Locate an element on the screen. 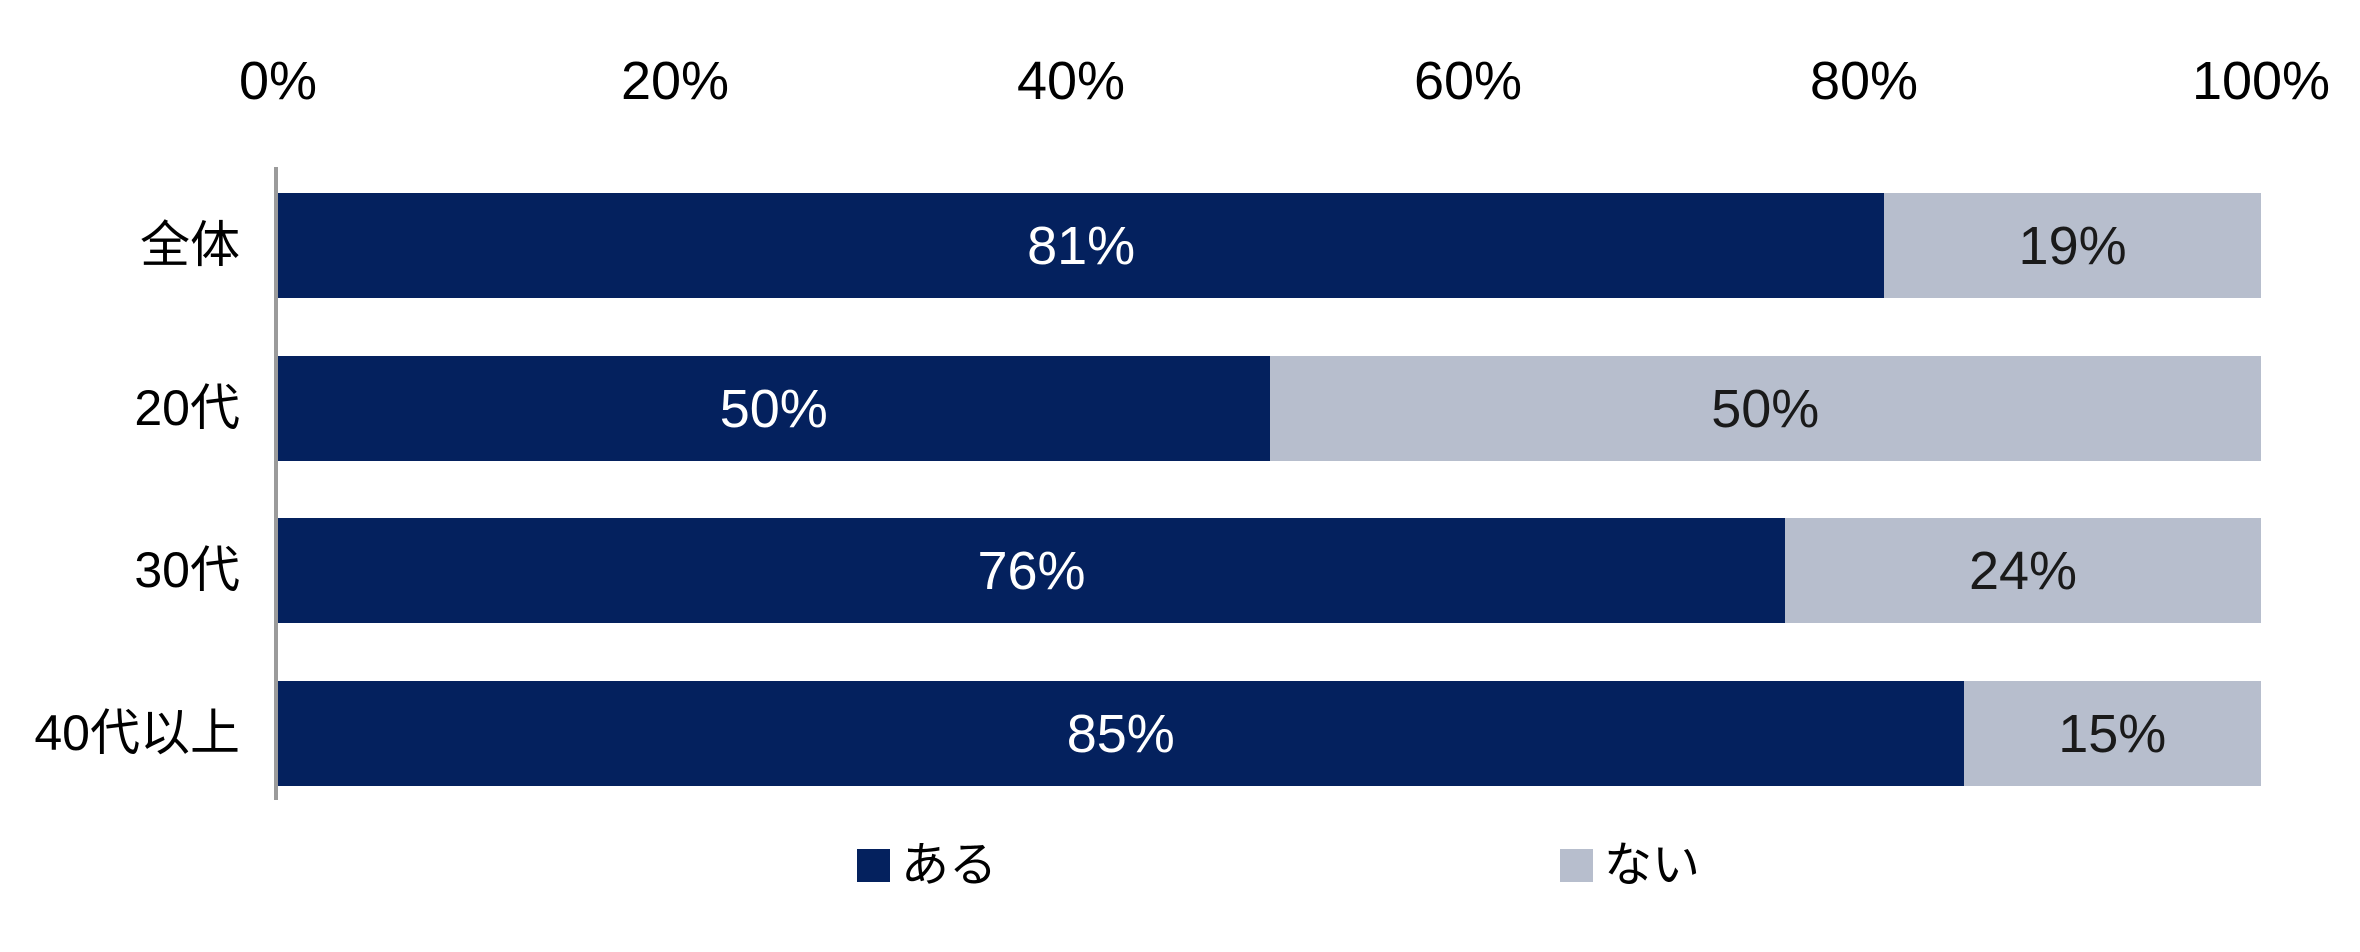 This screenshot has width=2360, height=952. bar-row: 81% 19% is located at coordinates (1269, 245).